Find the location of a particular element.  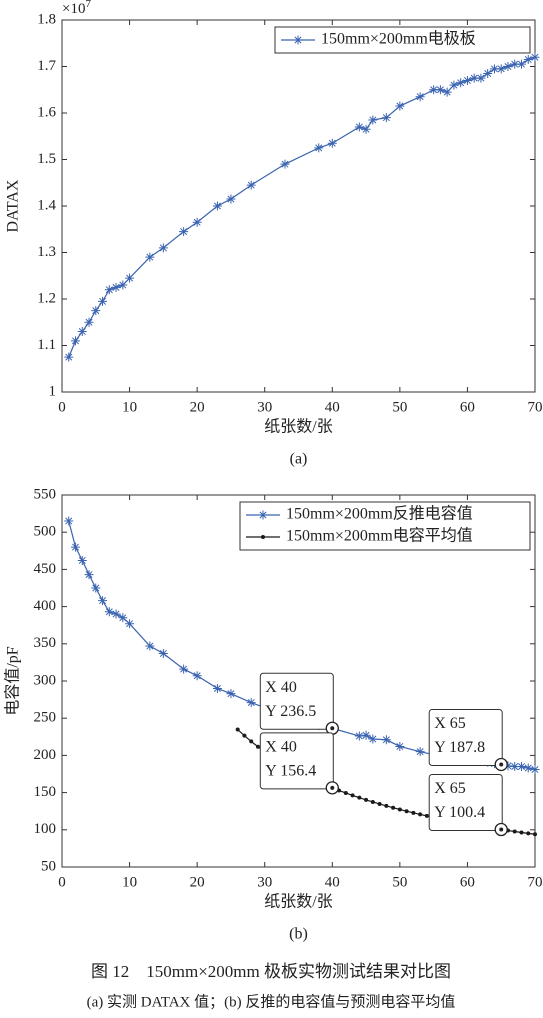

y-tick-label: 500 is located at coordinates (45, 532).